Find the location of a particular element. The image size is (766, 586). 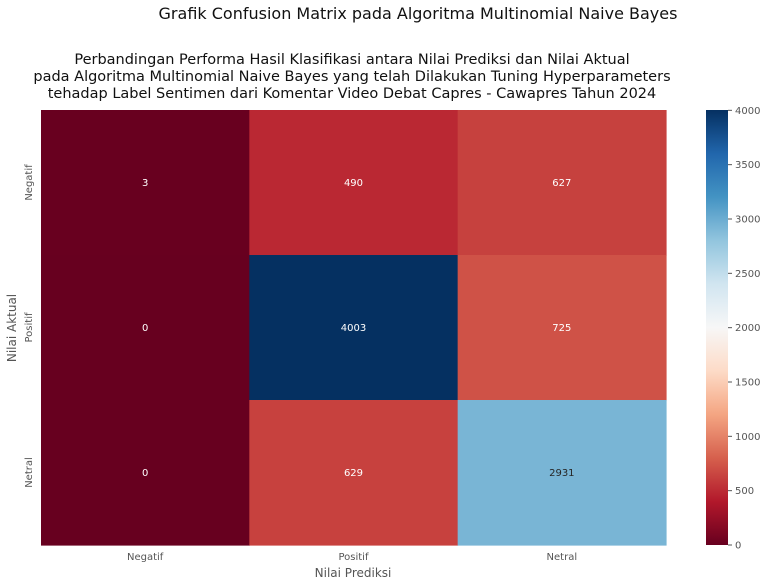

cell-label-r2-c2: 2931 is located at coordinates (561, 473).